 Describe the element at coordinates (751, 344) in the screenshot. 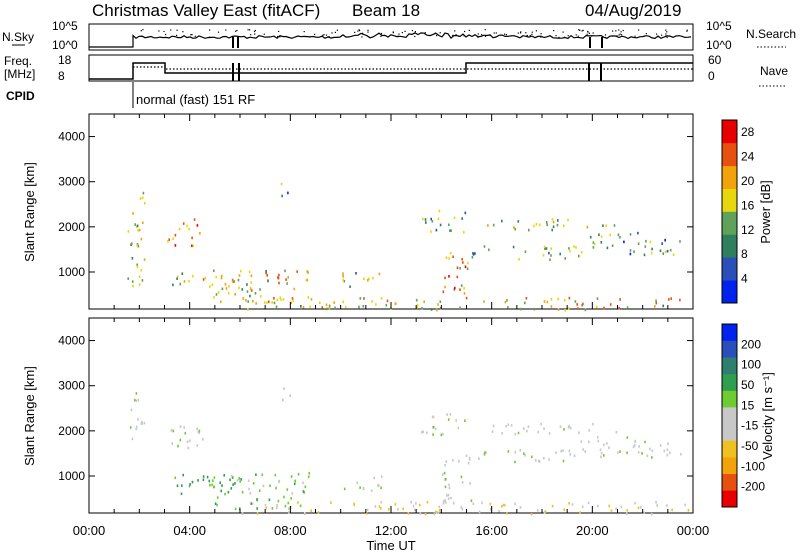

I see `colorbar-tick-label: 200` at that location.